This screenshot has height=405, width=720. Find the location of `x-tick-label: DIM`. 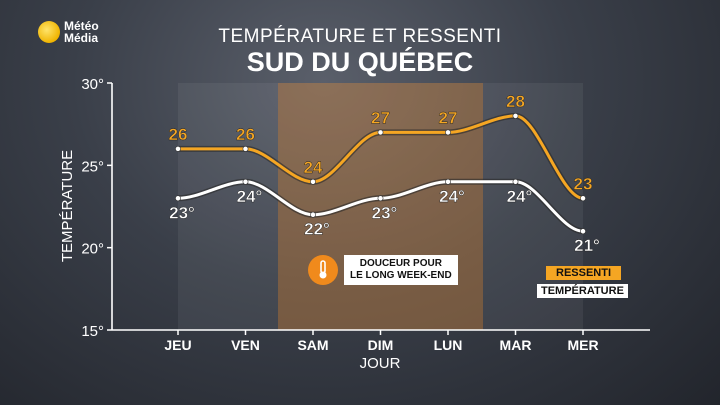

x-tick-label: DIM is located at coordinates (381, 345).